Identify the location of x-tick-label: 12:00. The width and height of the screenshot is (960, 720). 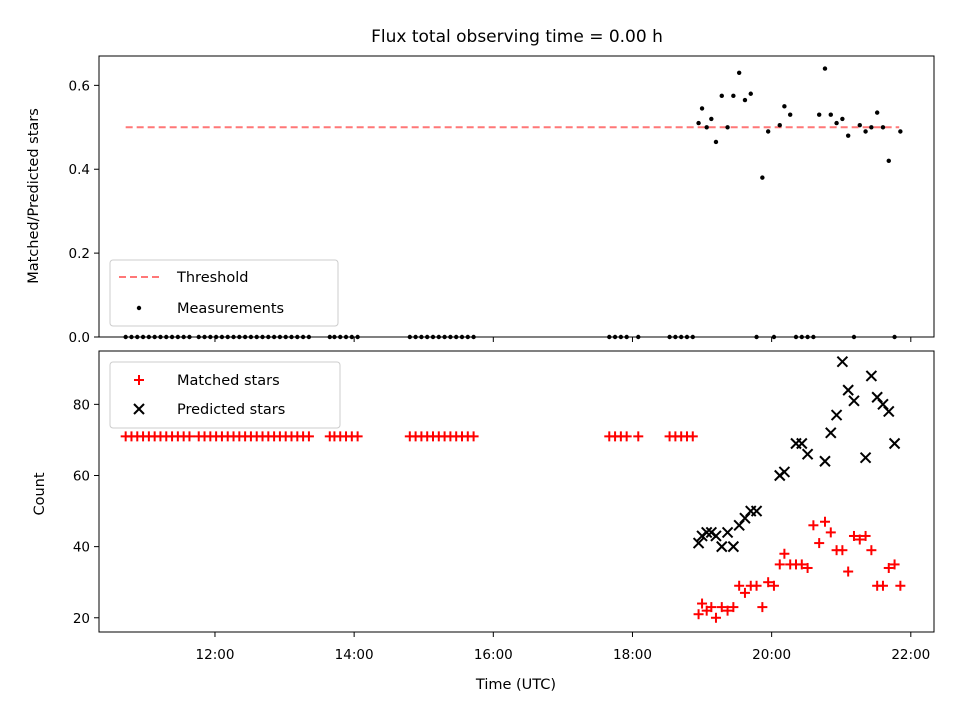
(215, 655).